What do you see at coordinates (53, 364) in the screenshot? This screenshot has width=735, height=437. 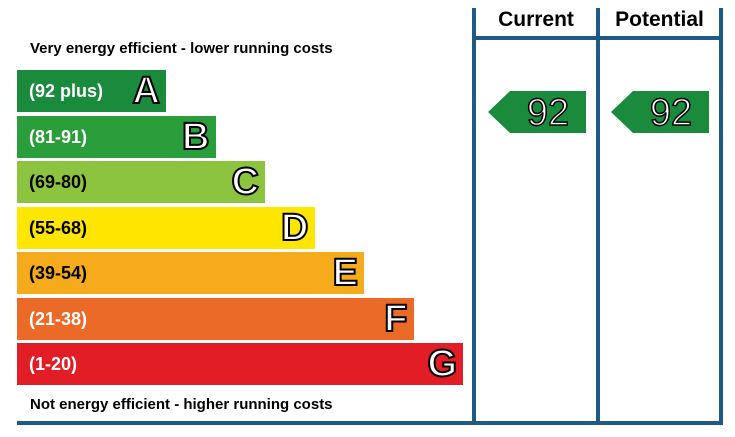 I see `band-range-g: (1-20)` at bounding box center [53, 364].